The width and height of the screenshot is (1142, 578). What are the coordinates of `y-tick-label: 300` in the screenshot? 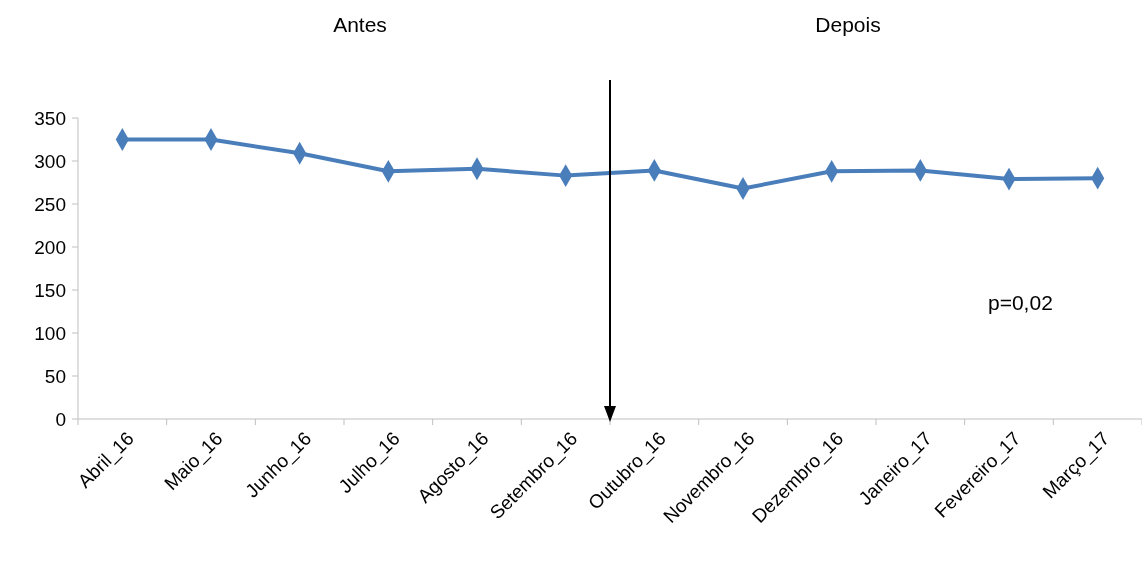 It's located at (50, 161).